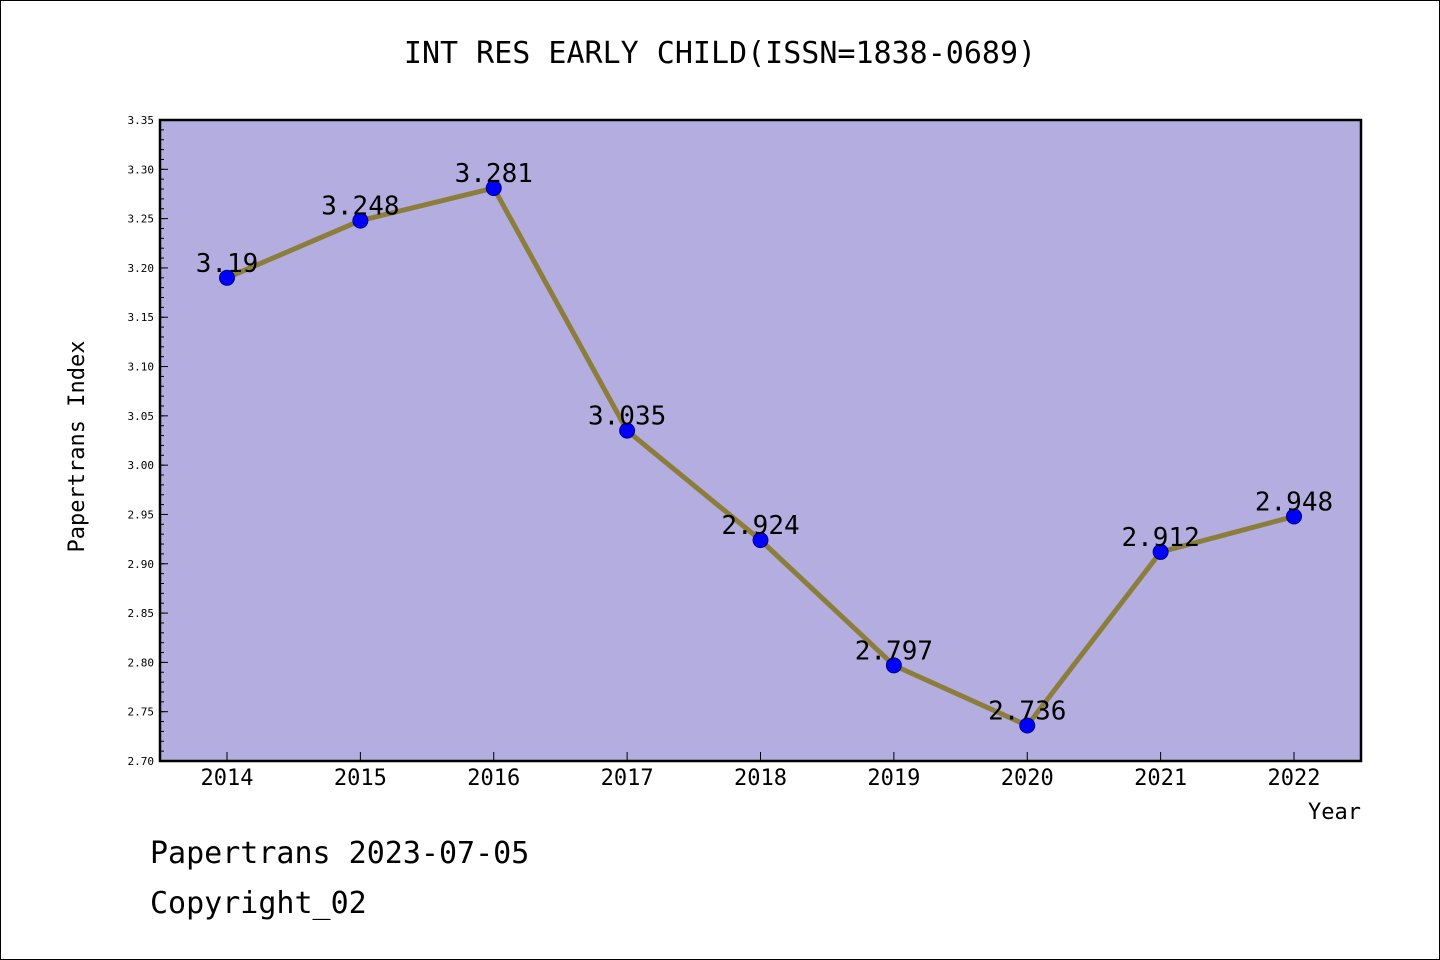  Describe the element at coordinates (141, 465) in the screenshot. I see `y-tick-label: 3.00` at that location.